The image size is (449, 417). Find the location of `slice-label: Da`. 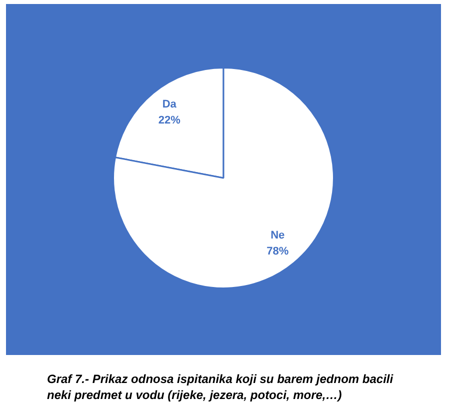

slice-label: Da is located at coordinates (170, 104).